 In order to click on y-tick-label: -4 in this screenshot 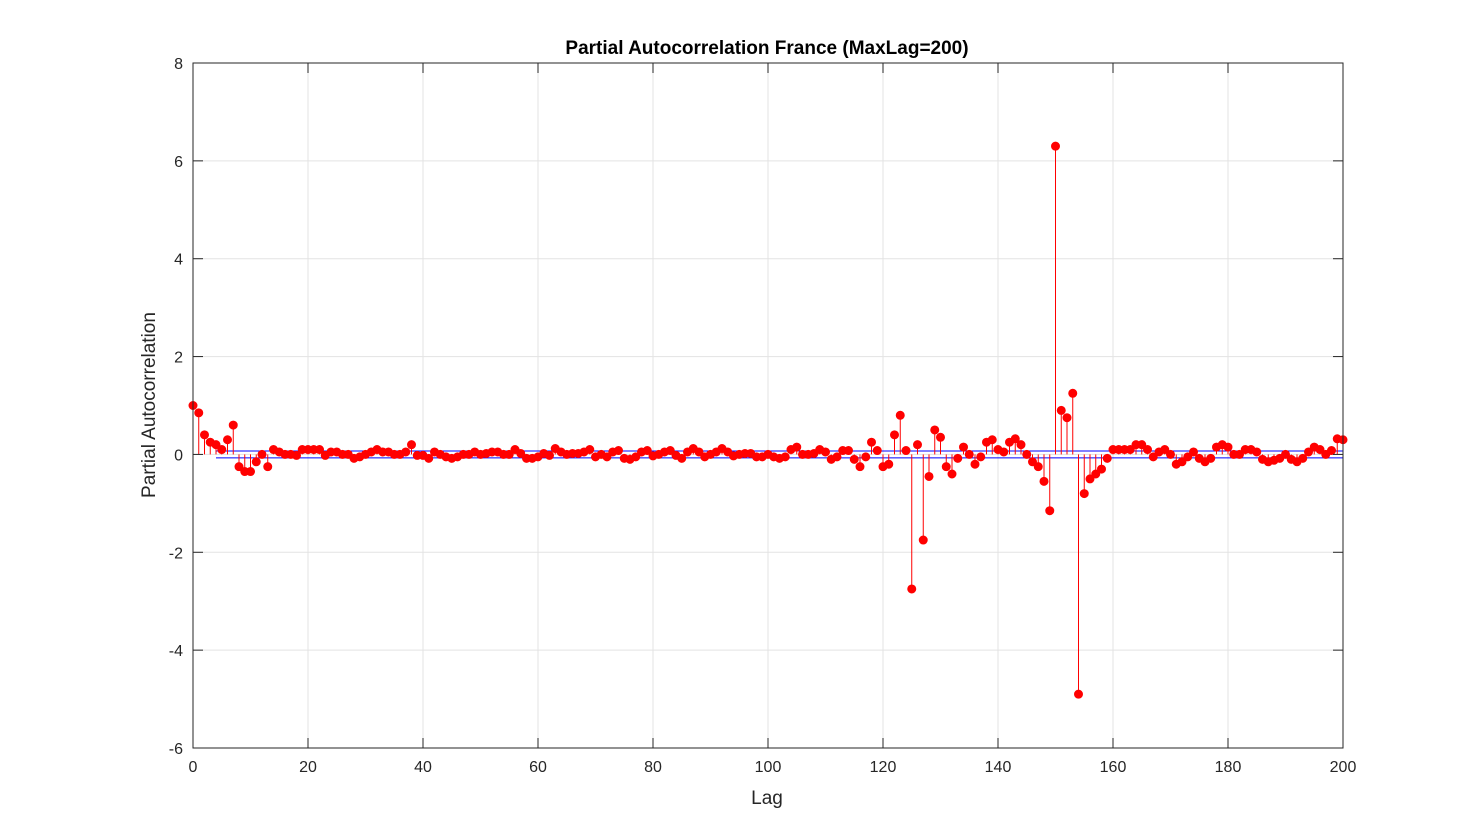, I will do `click(176, 651)`.